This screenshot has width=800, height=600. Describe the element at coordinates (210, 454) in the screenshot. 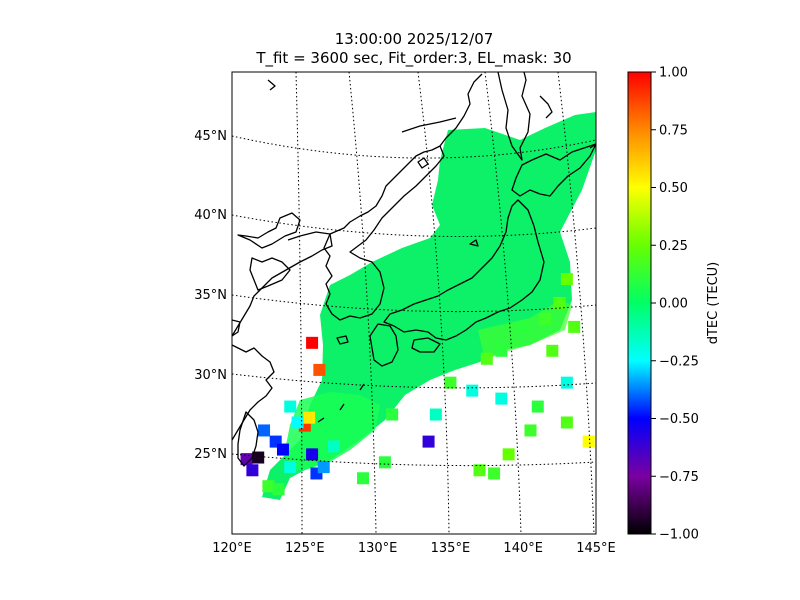

I see `lat-tick-label: 25°N` at that location.